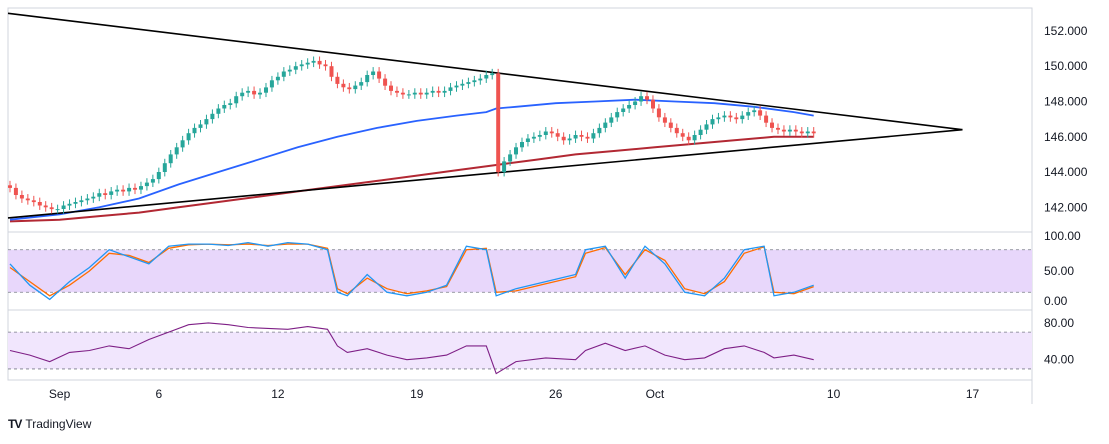 Image resolution: width=1109 pixels, height=444 pixels. Describe the element at coordinates (49, 424) in the screenshot. I see `tradingview-watermark: TV TradingView` at that location.